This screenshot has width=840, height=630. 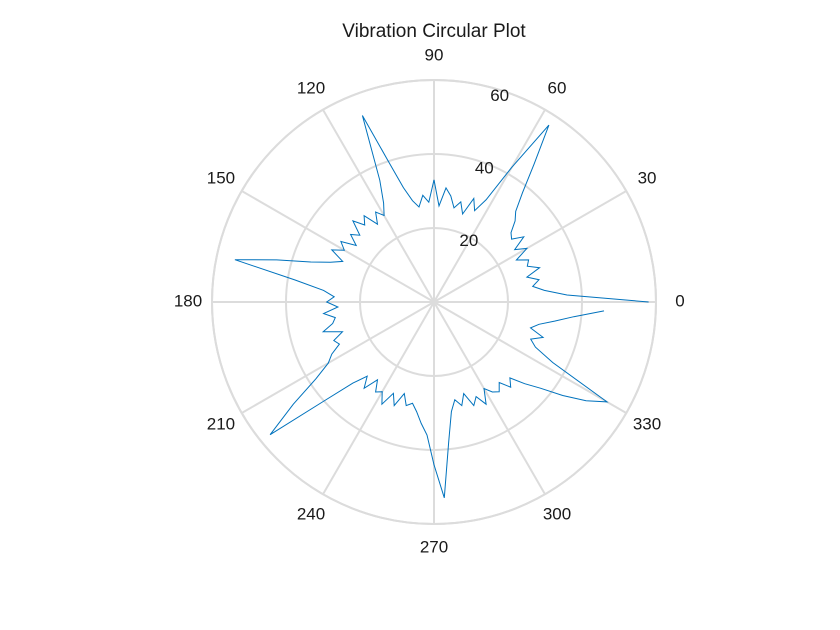 I want to click on theta-tick-label: 330, so click(x=647, y=423).